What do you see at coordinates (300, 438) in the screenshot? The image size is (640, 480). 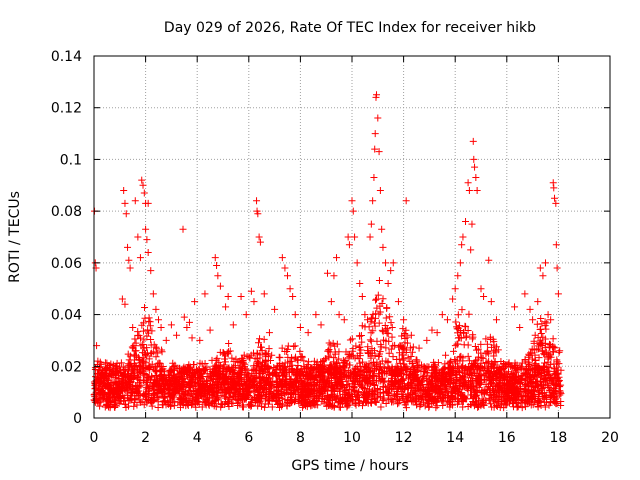 I see `x-tick-label: 8` at bounding box center [300, 438].